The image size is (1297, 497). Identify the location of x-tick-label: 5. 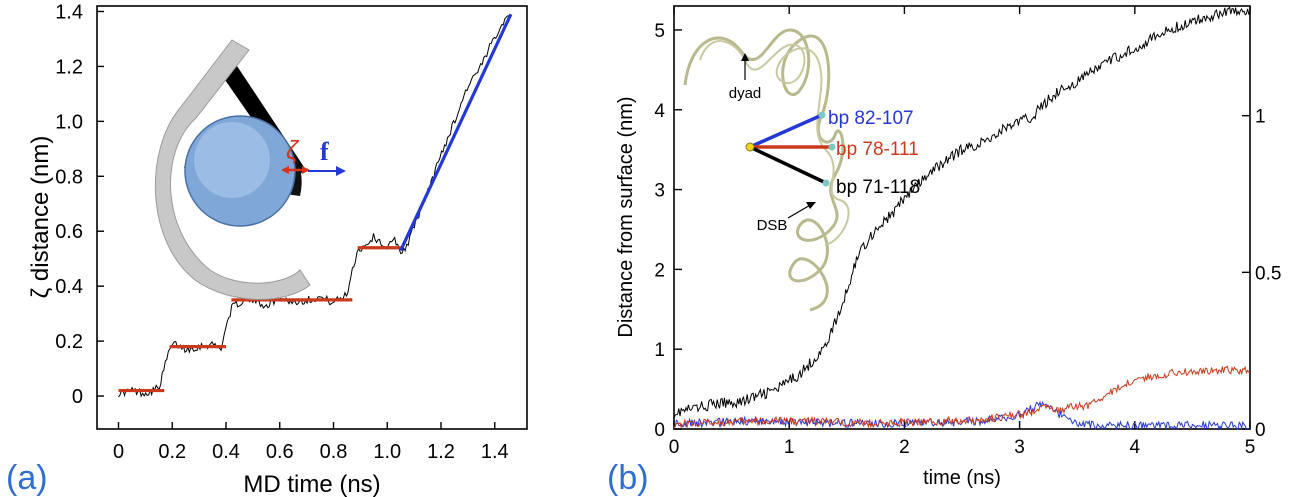
(1250, 447).